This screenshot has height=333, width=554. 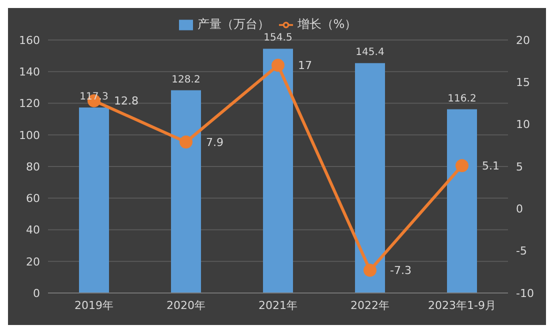 I want to click on data-label: 116.2, so click(x=462, y=98).